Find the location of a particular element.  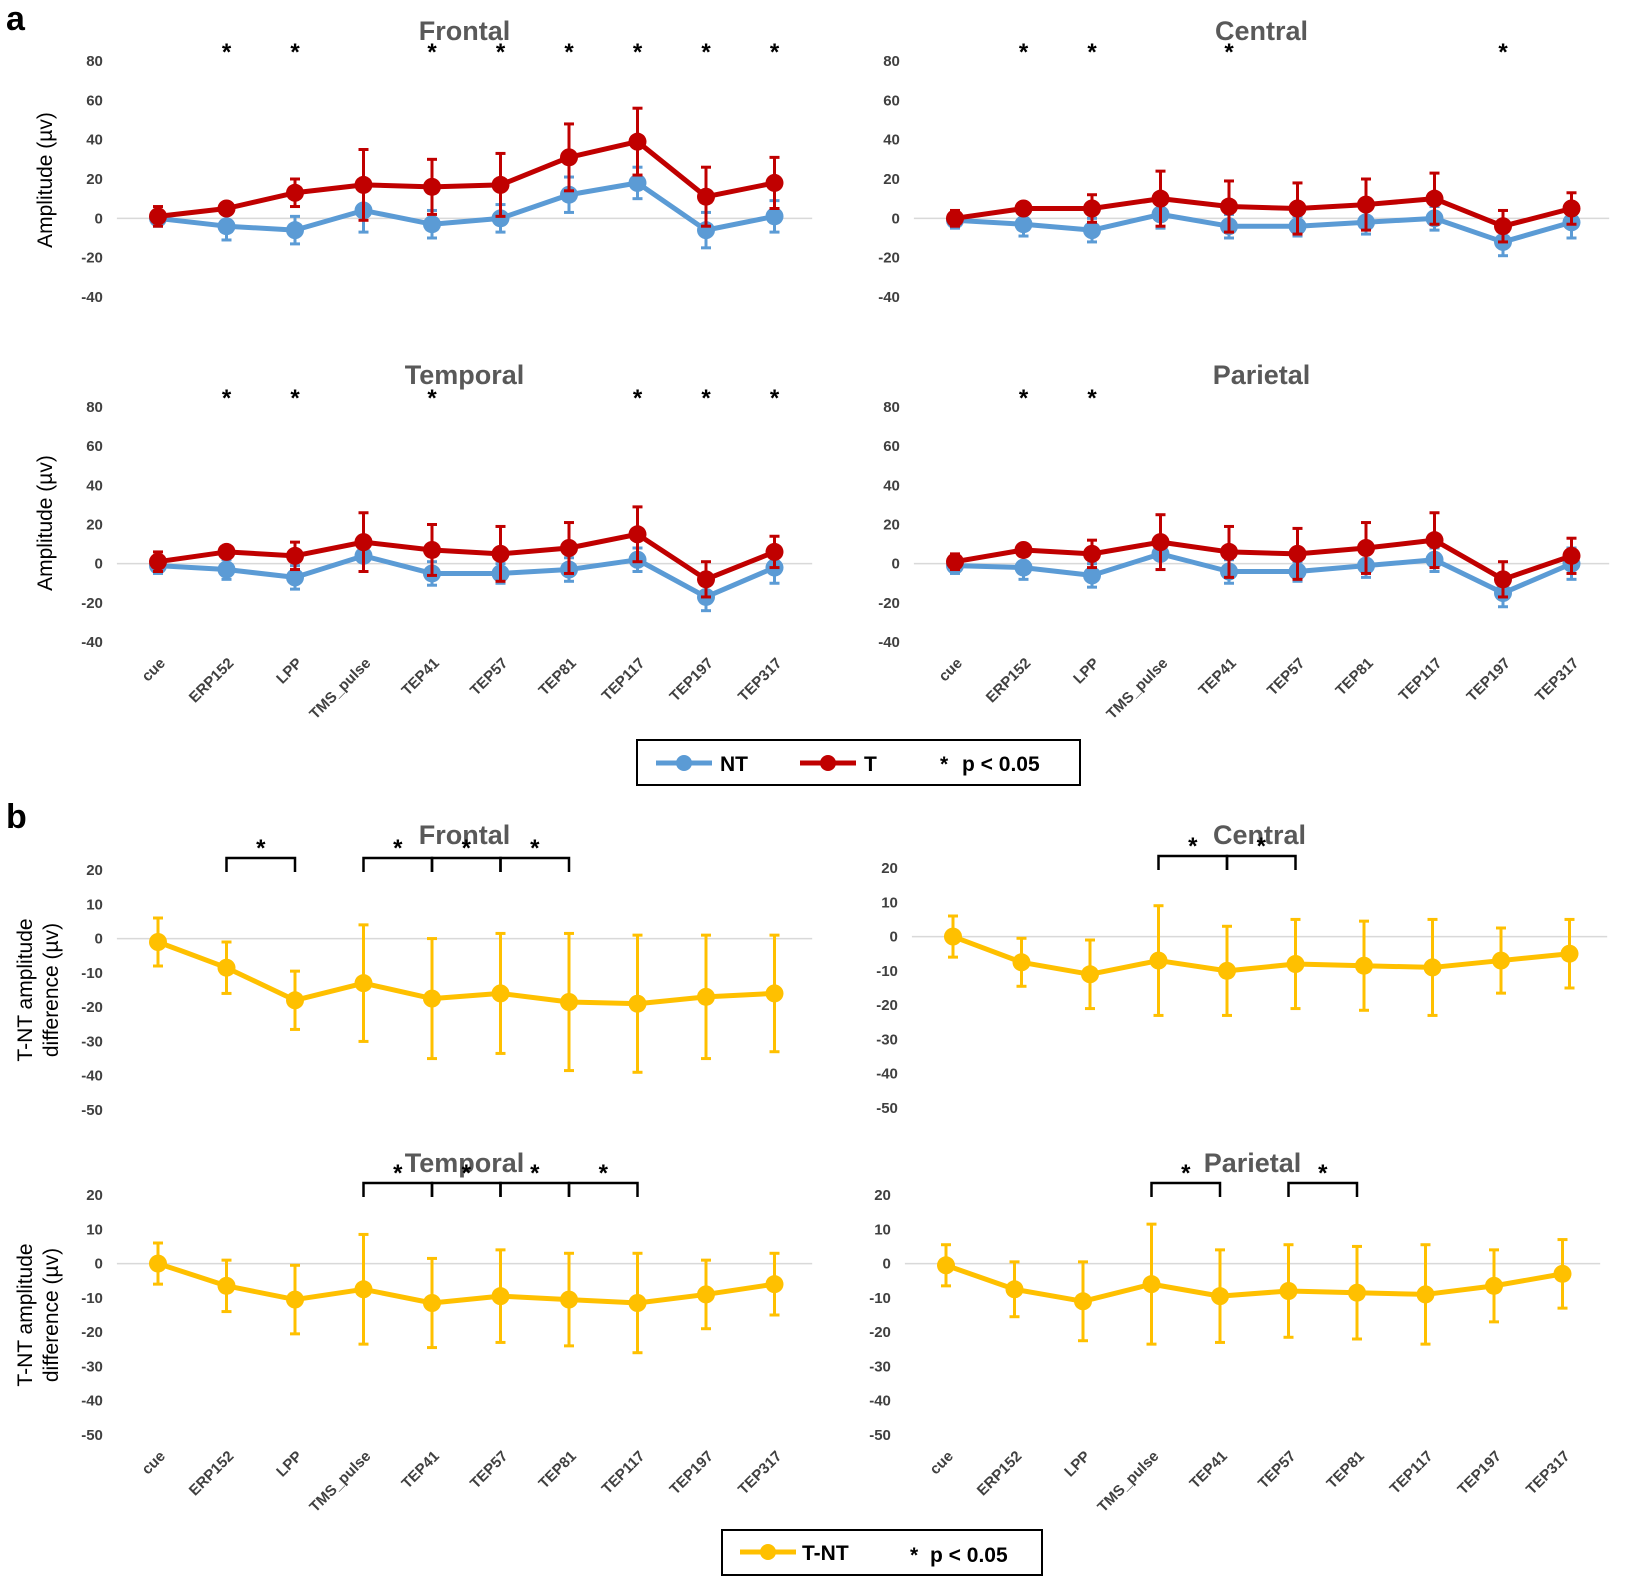

legend-t-marker is located at coordinates (828, 763).